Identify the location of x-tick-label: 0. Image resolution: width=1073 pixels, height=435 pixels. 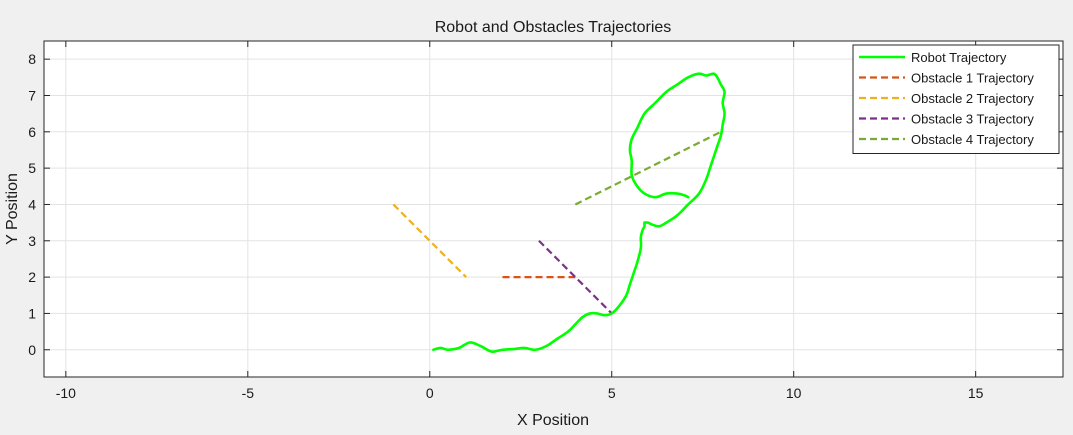
(430, 393).